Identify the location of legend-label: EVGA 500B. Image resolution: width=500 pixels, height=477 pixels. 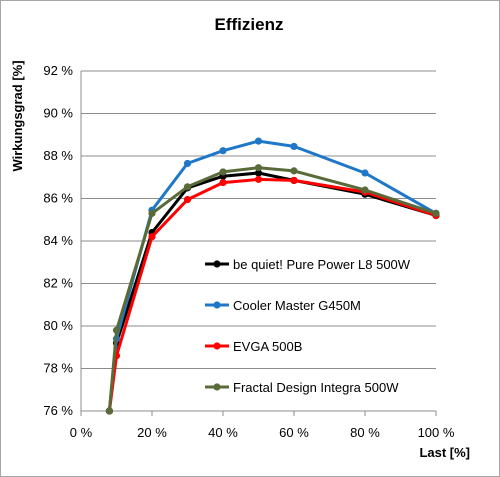
(267, 346).